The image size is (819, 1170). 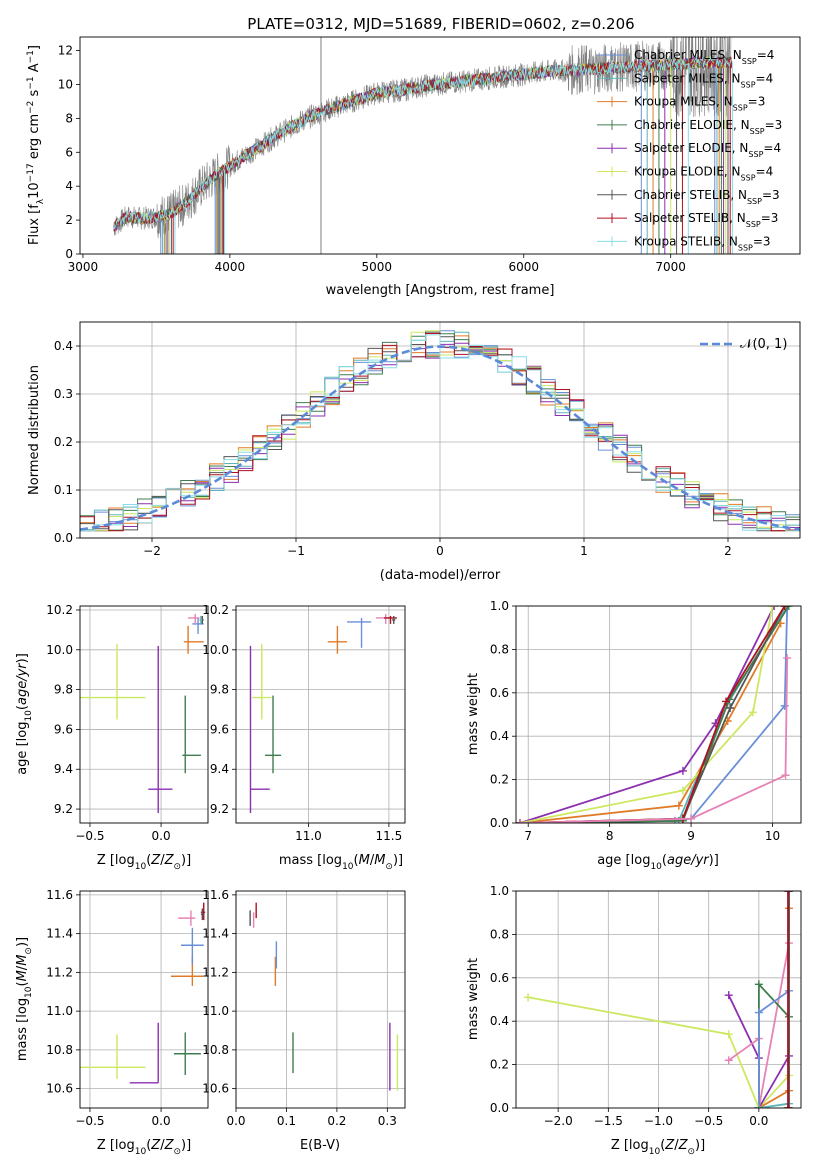 What do you see at coordinates (658, 999) in the screenshot?
I see `mw-vs-z-frame` at bounding box center [658, 999].